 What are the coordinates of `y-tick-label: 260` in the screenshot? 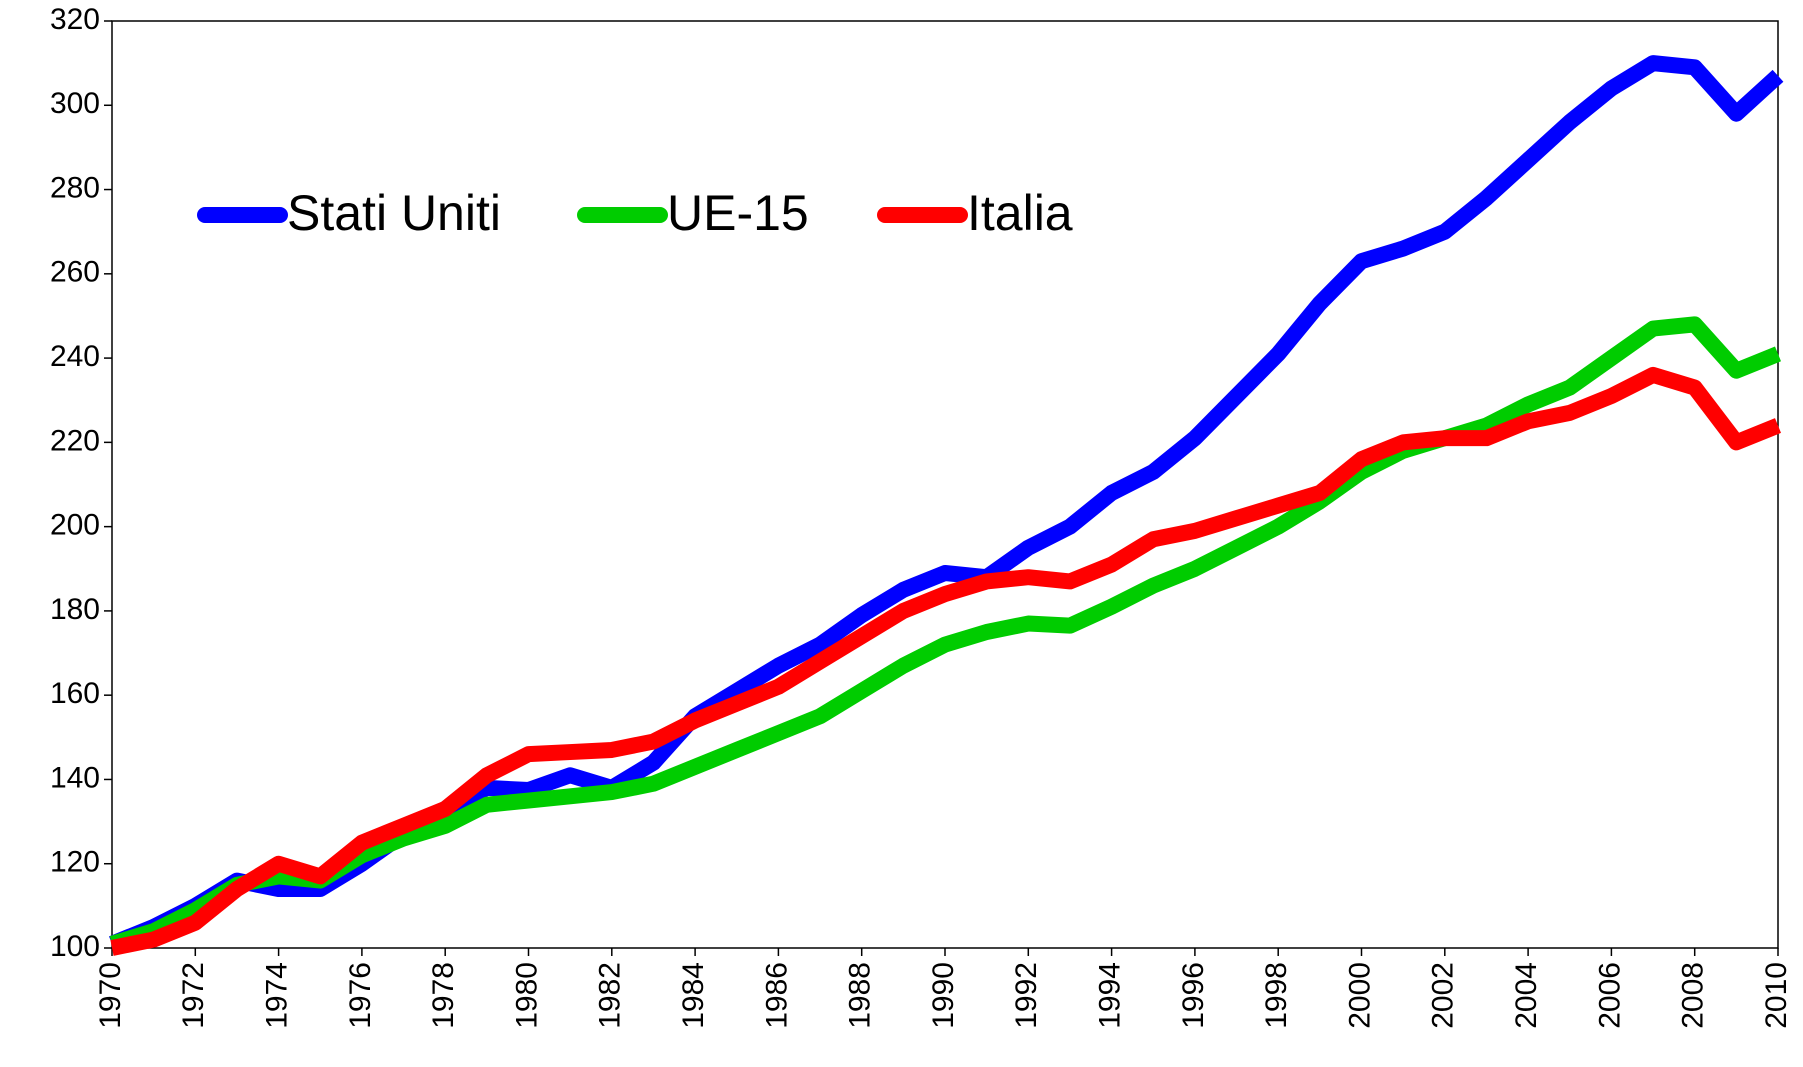 It's located at (75, 272).